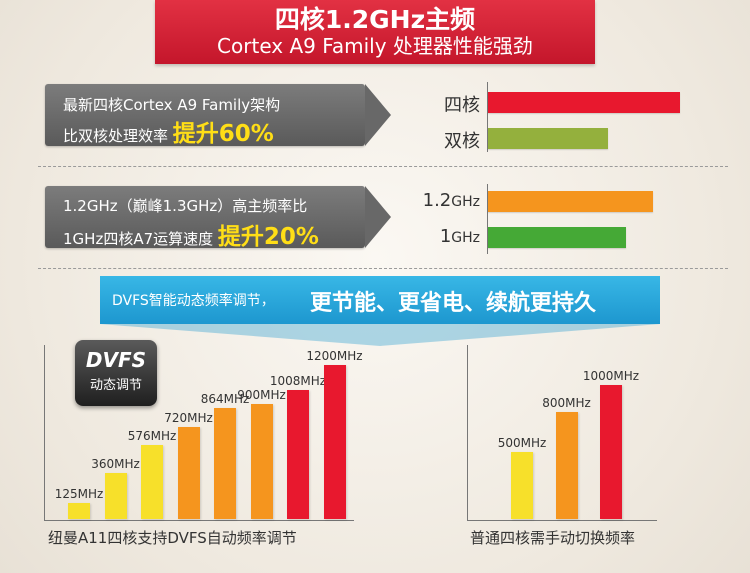  I want to click on ribbon-shadow, so click(380, 335).